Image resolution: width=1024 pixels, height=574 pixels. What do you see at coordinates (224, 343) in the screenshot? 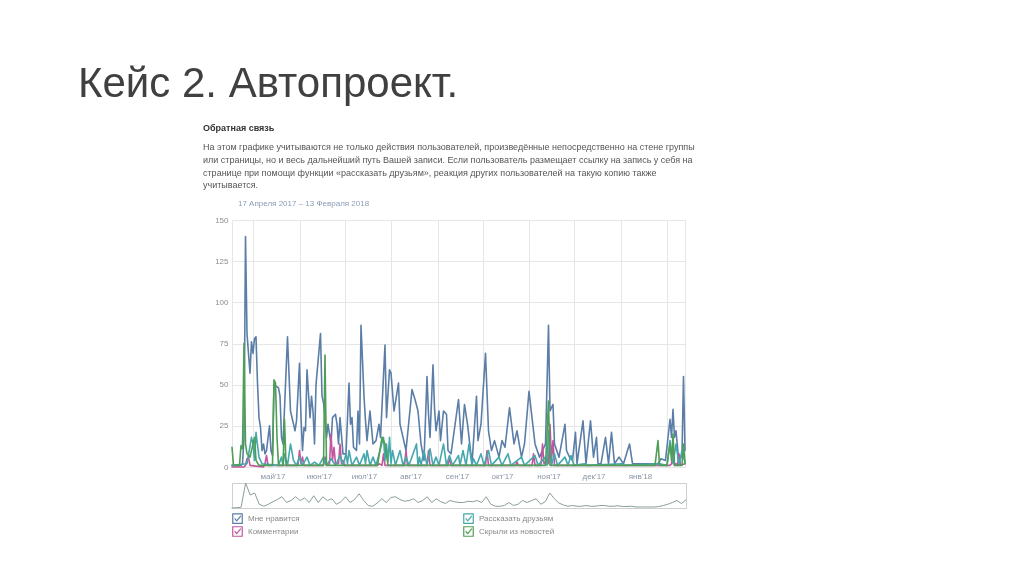
I see `y-tick-label: 75` at bounding box center [224, 343].